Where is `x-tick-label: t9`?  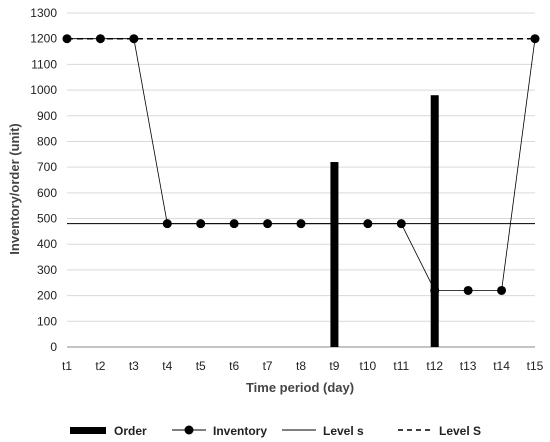
x-tick-label: t9 is located at coordinates (334, 366).